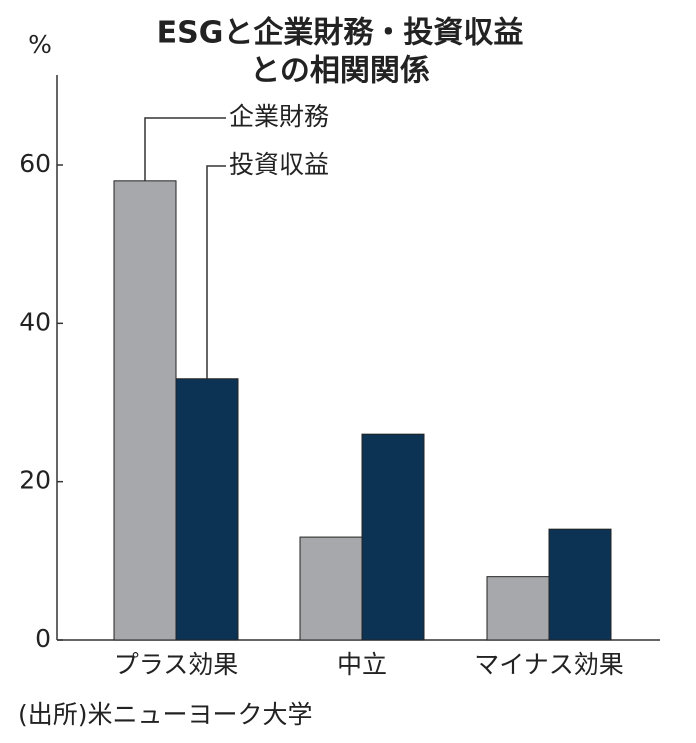 This screenshot has width=696, height=743. I want to click on x-tick-label: 中立, so click(362, 664).